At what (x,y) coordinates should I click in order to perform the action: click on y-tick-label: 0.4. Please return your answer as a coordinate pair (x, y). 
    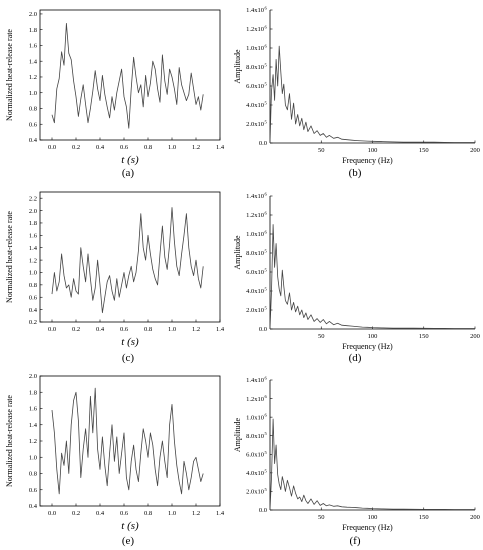
    Looking at the image, I should click on (33, 140).